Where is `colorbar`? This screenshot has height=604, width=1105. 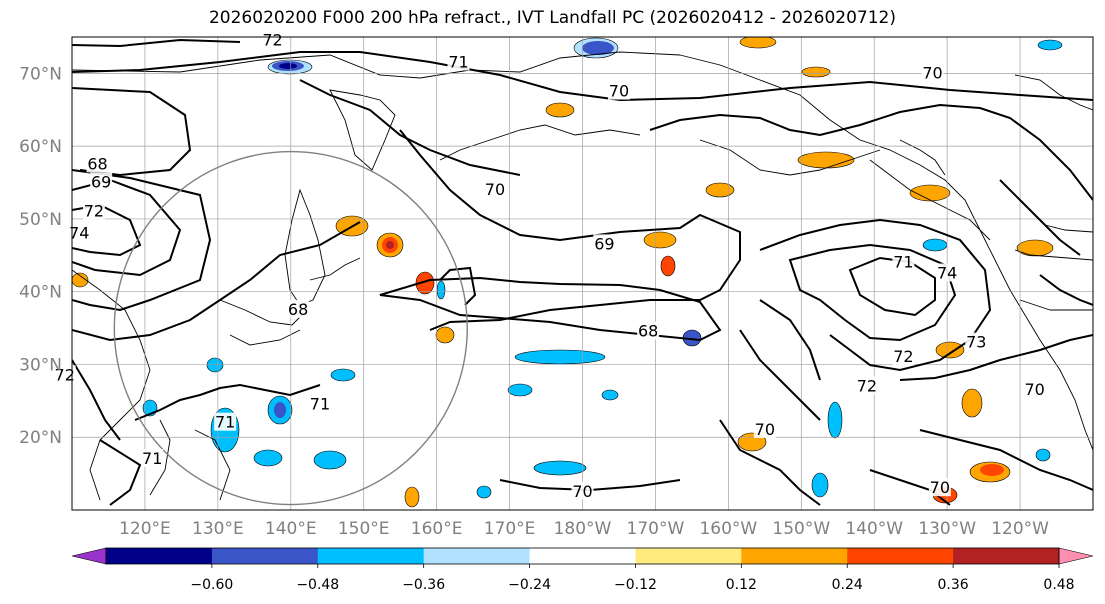 colorbar is located at coordinates (582, 556).